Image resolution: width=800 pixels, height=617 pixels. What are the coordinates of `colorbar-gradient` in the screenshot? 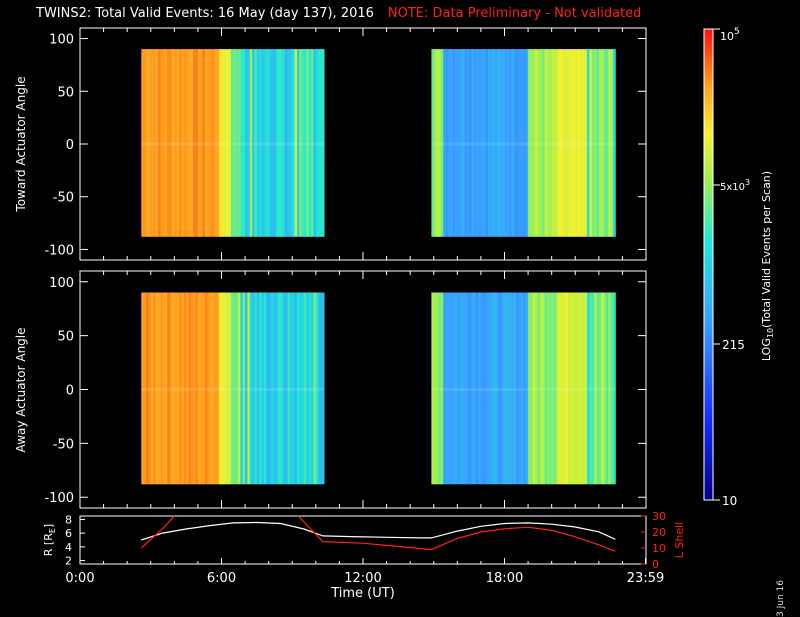 It's located at (708, 264).